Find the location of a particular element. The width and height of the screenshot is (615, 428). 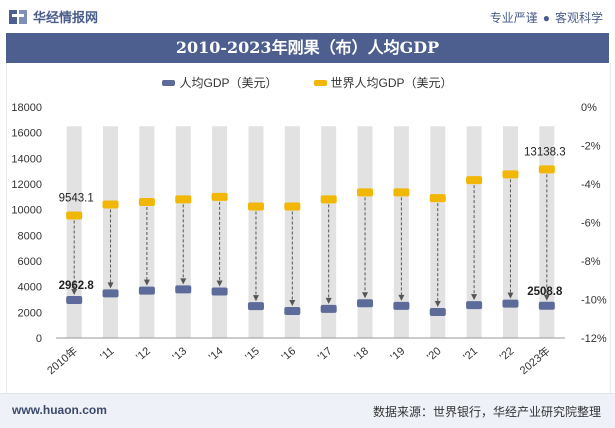

legend-item-world: 世界人均GDP（美元） is located at coordinates (383, 82).